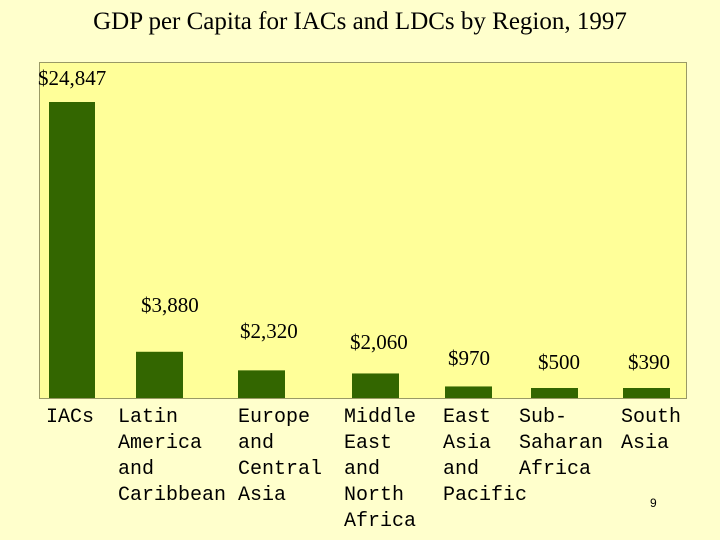 The image size is (720, 540). What do you see at coordinates (649, 362) in the screenshot?
I see `value-label-6: $390` at bounding box center [649, 362].